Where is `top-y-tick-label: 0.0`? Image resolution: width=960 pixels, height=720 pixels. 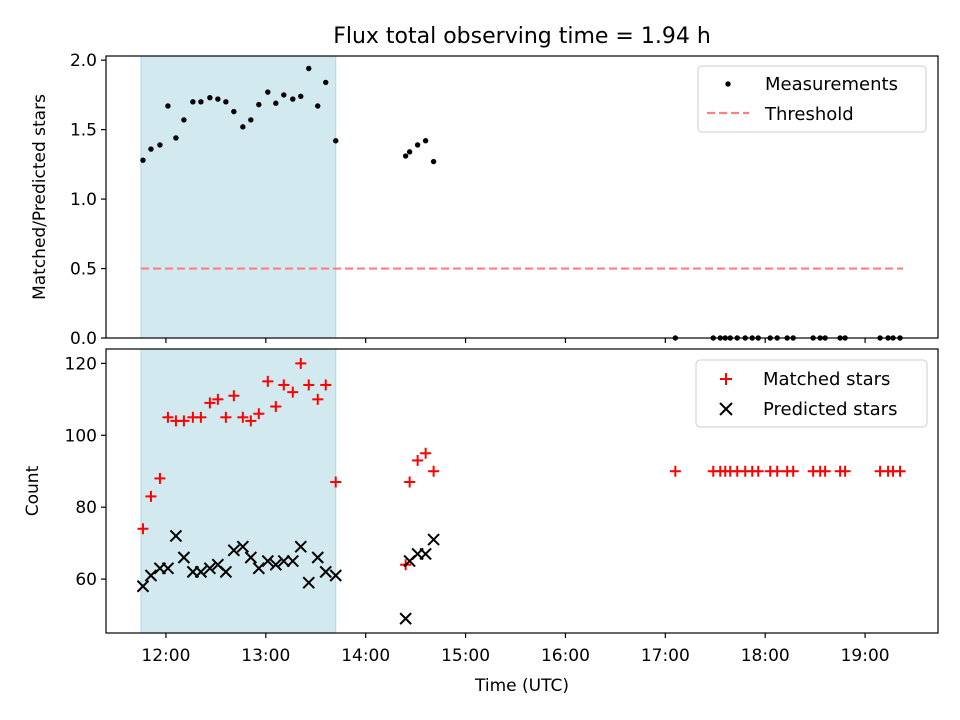 top-y-tick-label: 0.0 is located at coordinates (83, 339).